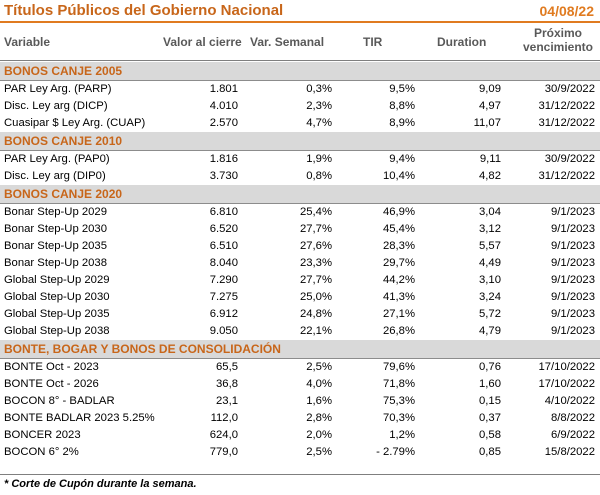  I want to click on bond-name: Global Step-Up 2035, so click(57, 314).